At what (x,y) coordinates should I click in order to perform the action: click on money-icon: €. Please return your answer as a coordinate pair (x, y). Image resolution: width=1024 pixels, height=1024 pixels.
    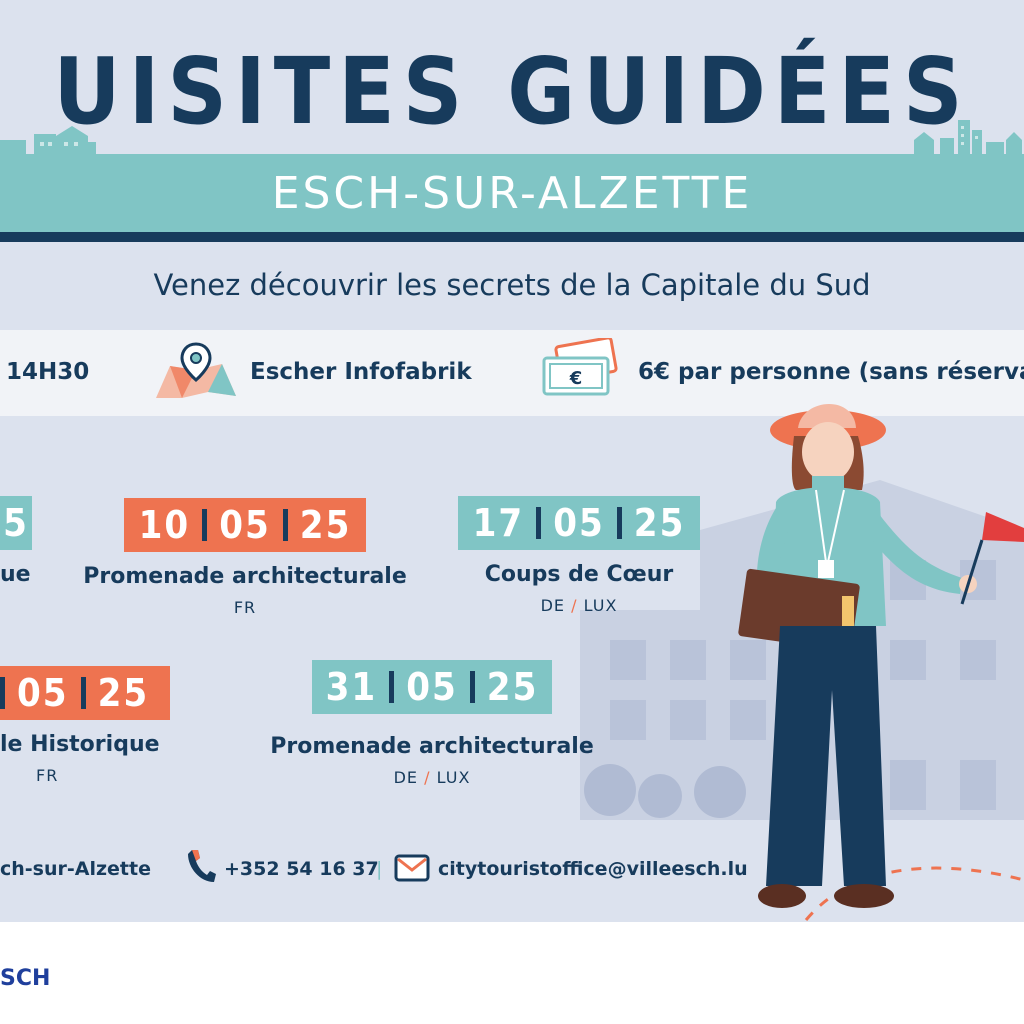
    Looking at the image, I should click on (580, 367).